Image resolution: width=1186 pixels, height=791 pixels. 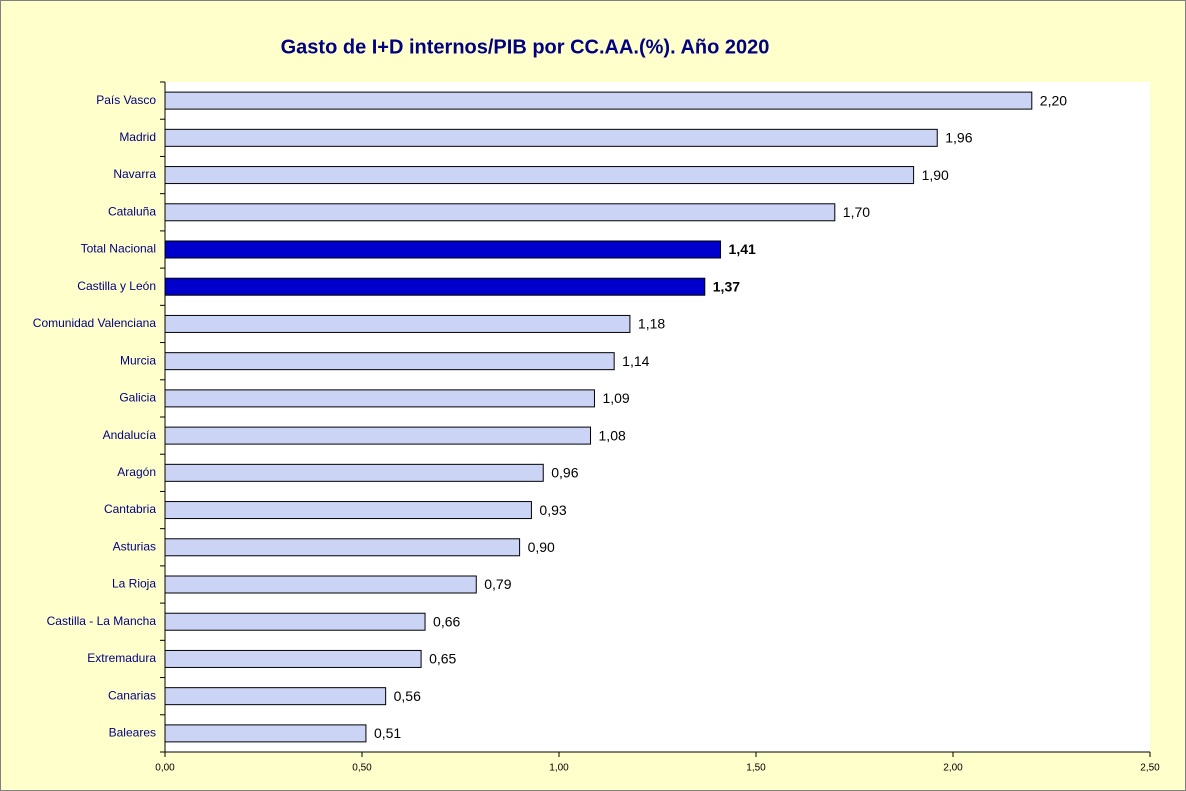 What do you see at coordinates (1150, 768) in the screenshot?
I see `x-tick-label: 2,50` at bounding box center [1150, 768].